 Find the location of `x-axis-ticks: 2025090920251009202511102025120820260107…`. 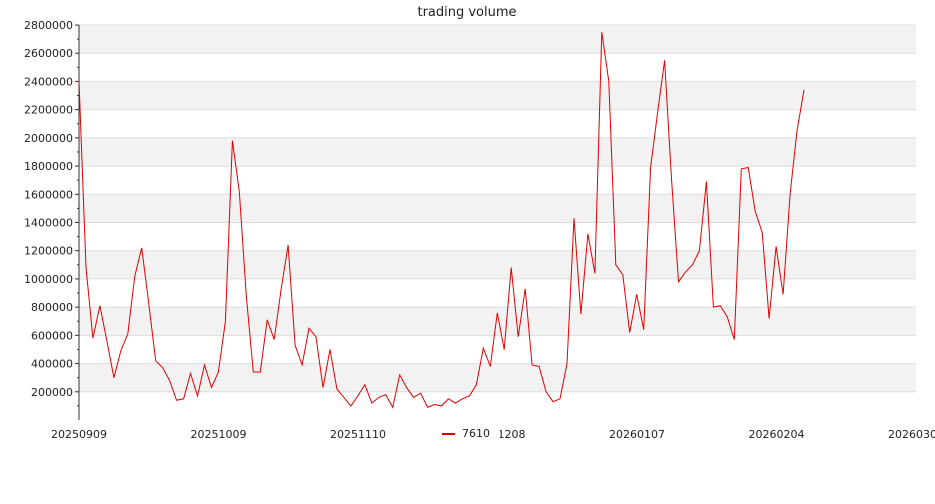

x-axis-ticks: 2025090920251009202511102025120820260107… is located at coordinates (493, 434).